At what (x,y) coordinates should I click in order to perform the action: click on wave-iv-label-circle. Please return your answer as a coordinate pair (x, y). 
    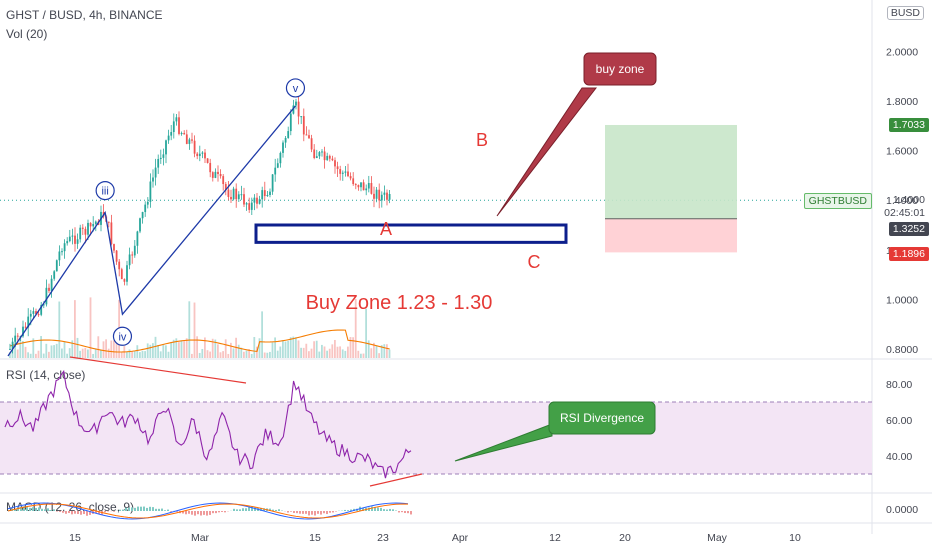
    Looking at the image, I should click on (122, 336).